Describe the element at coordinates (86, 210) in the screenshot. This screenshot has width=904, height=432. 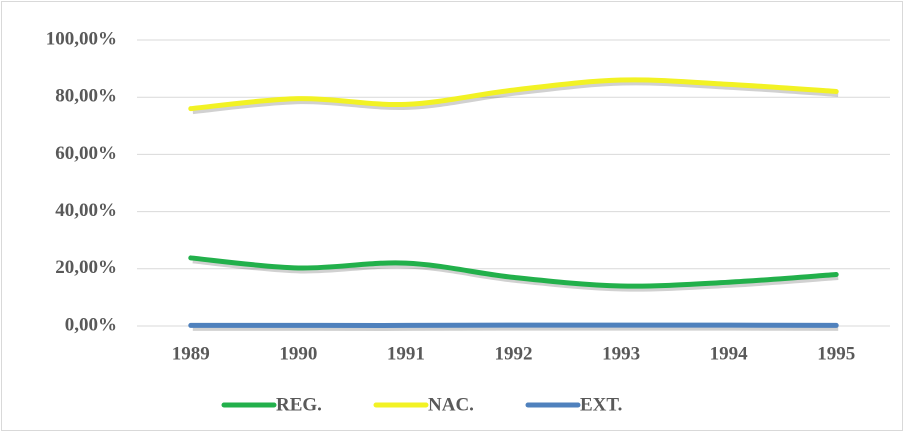
I see `y-tick-label: 40,00%` at that location.